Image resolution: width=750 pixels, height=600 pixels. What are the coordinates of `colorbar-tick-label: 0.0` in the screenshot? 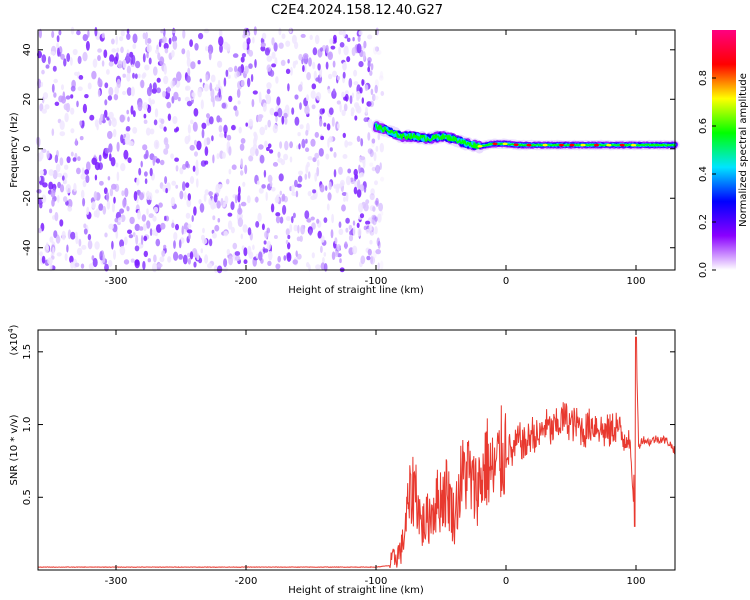 It's located at (703, 270).